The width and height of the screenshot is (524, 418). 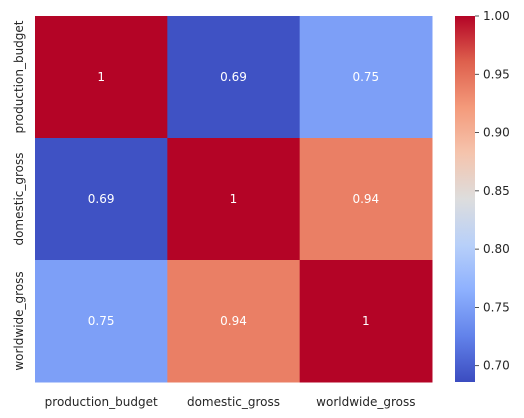 What do you see at coordinates (101, 402) in the screenshot?
I see `x-tick-label-0: production_budget` at bounding box center [101, 402].